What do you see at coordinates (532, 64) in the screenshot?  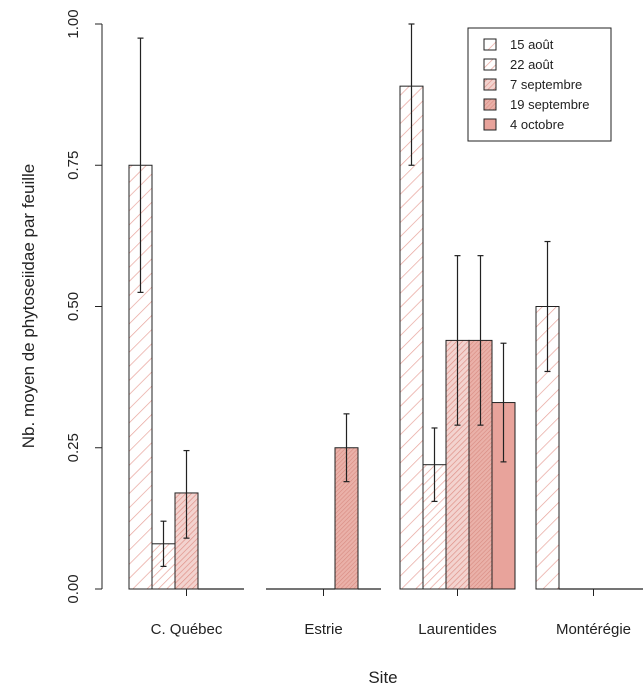 I see `legend-label: 22 août` at bounding box center [532, 64].